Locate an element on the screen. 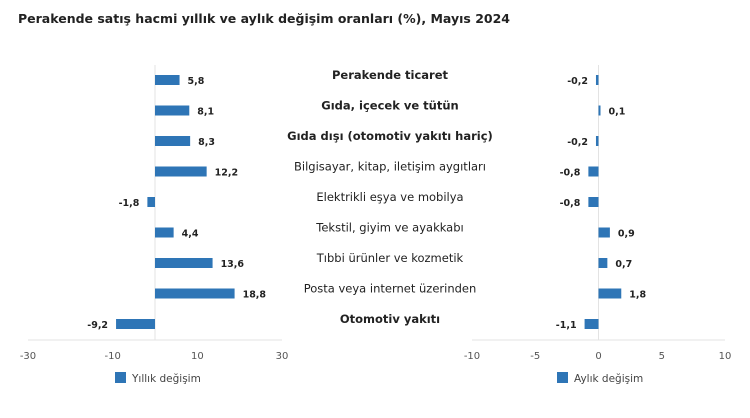  category-label: Bilgisayar, kitap, iletişim aygıtları is located at coordinates (390, 167).